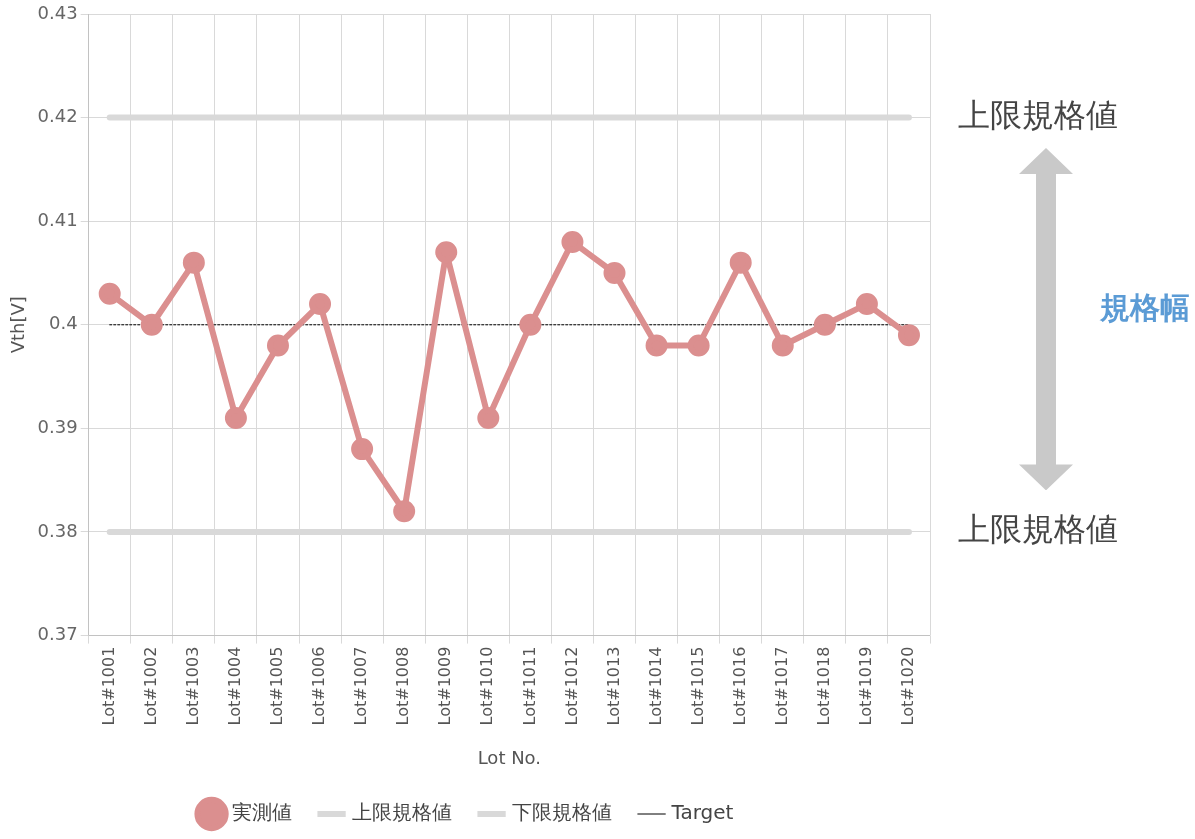 This screenshot has height=839, width=1195. Describe the element at coordinates (261, 812) in the screenshot. I see `legend-label: 実測値` at that location.